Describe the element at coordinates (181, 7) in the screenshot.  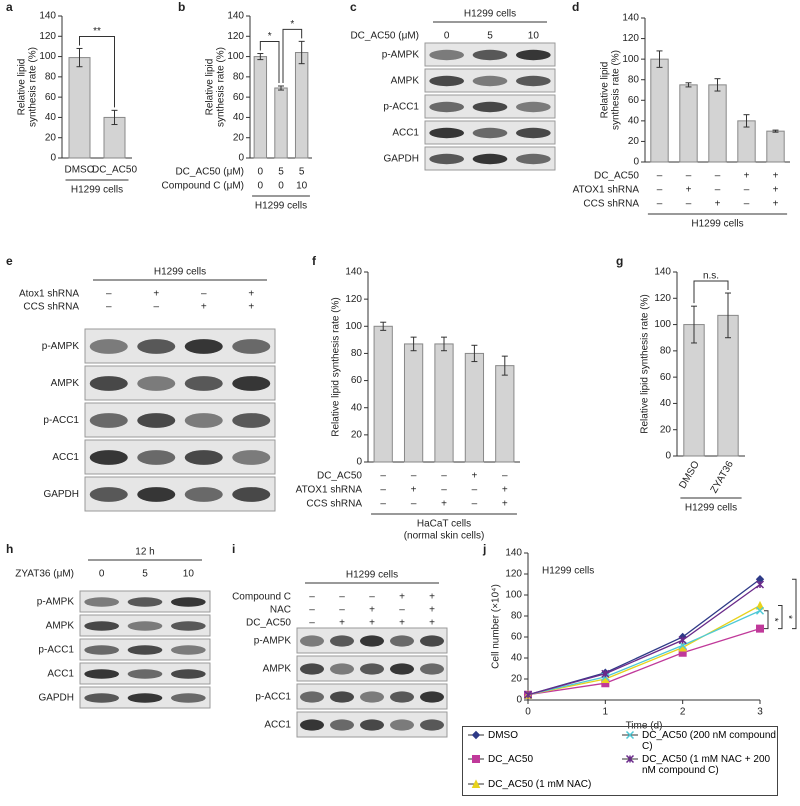
I see `panel-label: b` at that location.